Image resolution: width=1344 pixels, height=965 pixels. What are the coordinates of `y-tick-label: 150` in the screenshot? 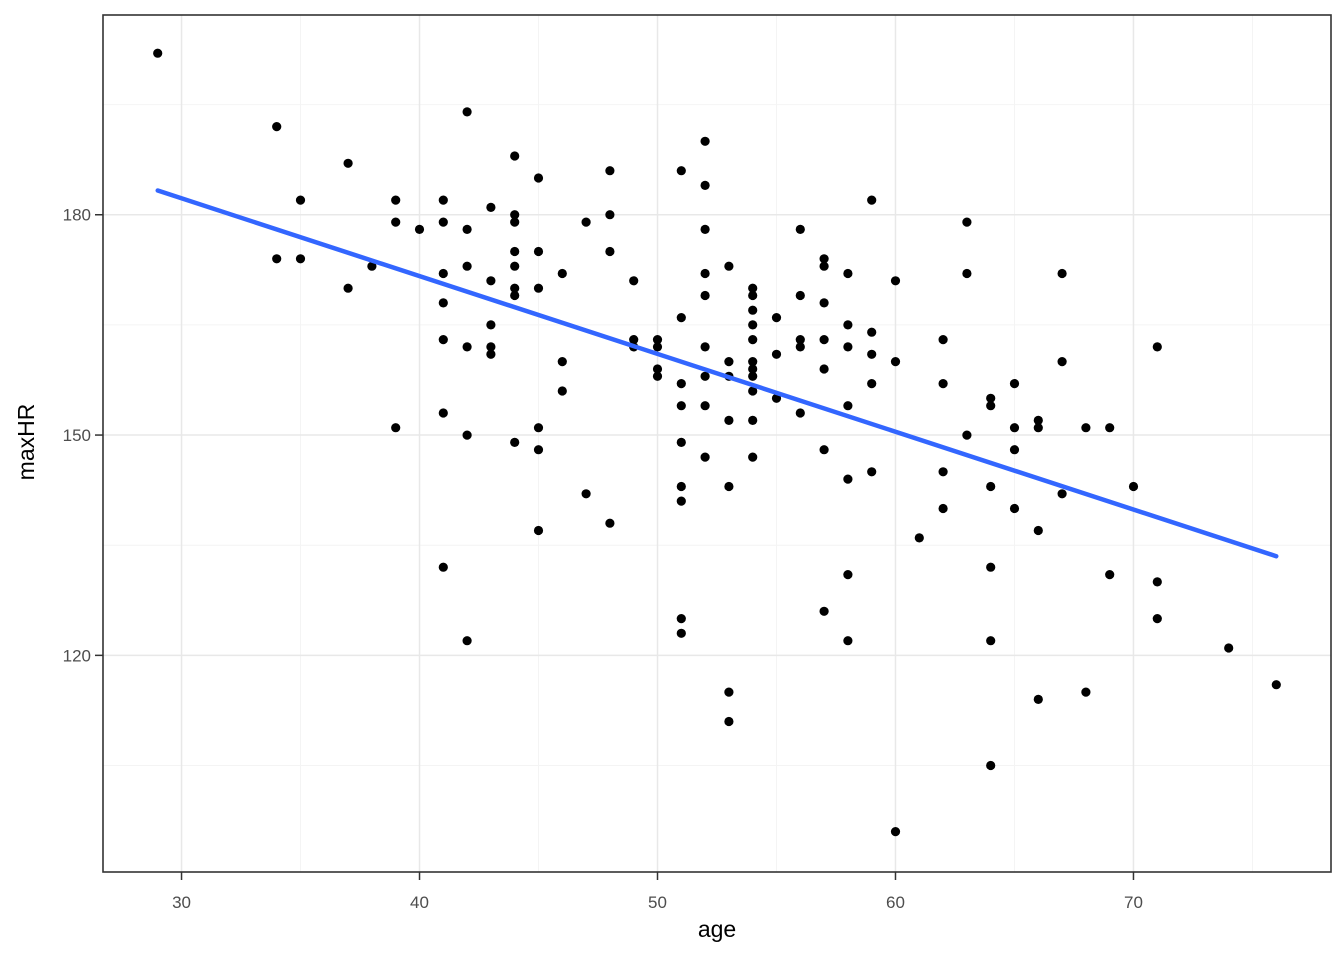 It's located at (77, 435).